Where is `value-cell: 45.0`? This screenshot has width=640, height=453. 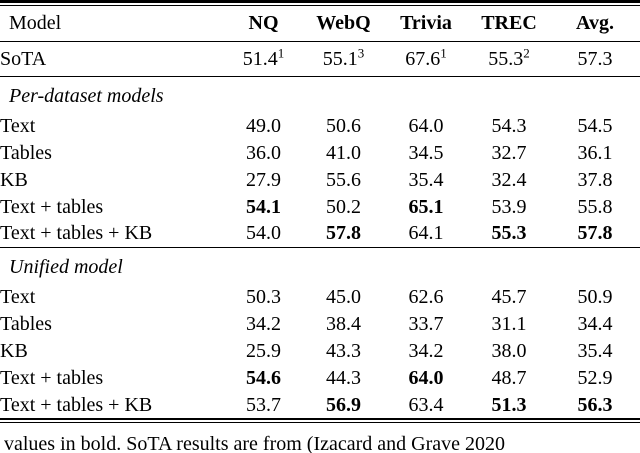 value-cell: 45.0 is located at coordinates (343, 296).